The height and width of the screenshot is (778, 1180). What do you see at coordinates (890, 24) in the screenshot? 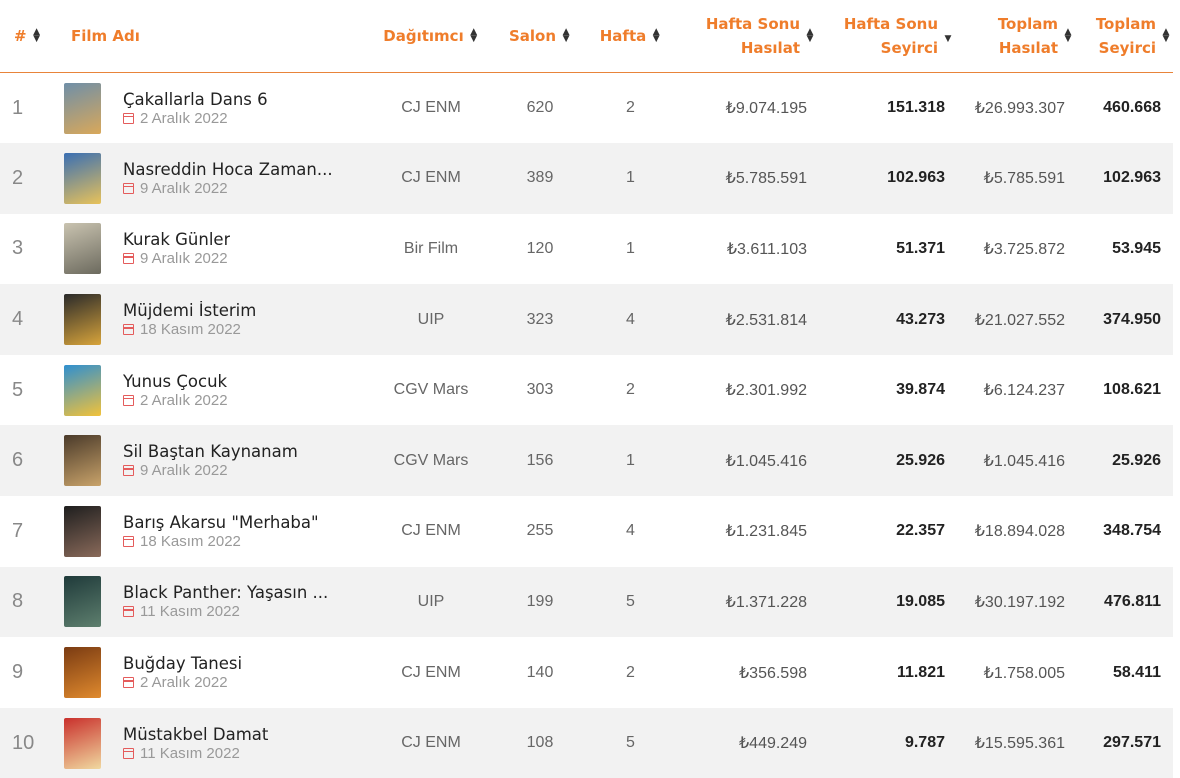
I see `col-weekend-adm-label-1: Hafta Sonu` at bounding box center [890, 24].